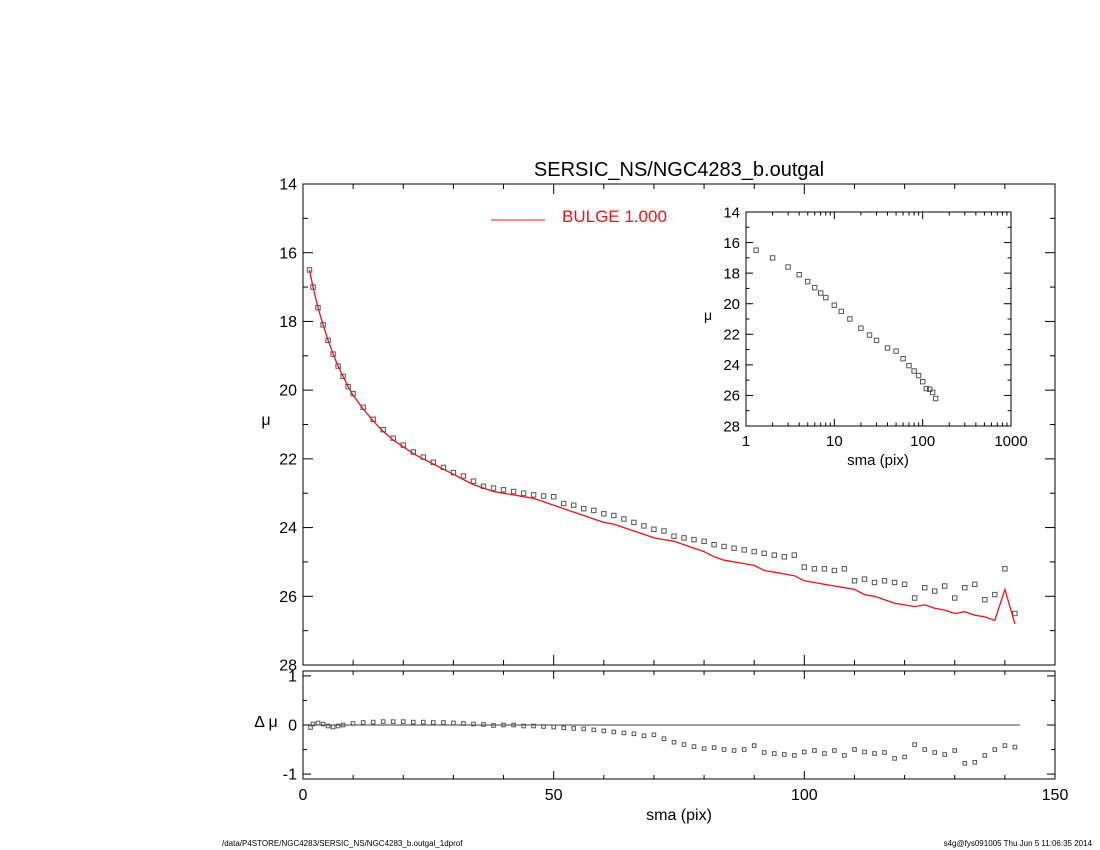  What do you see at coordinates (290, 775) in the screenshot?
I see `y-tick-label: -1` at bounding box center [290, 775].